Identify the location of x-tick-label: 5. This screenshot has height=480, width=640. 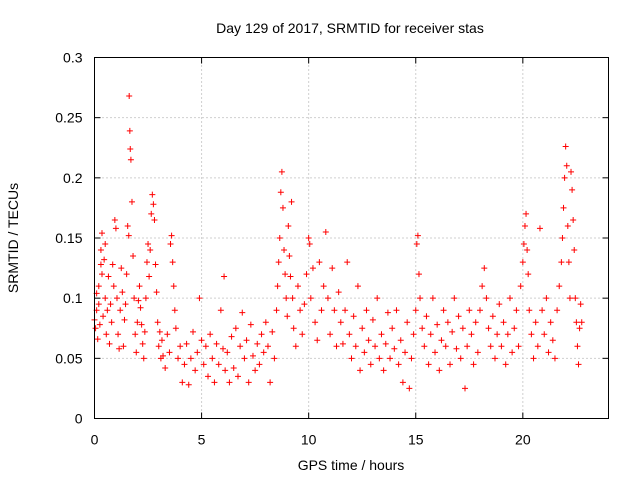
(202, 440).